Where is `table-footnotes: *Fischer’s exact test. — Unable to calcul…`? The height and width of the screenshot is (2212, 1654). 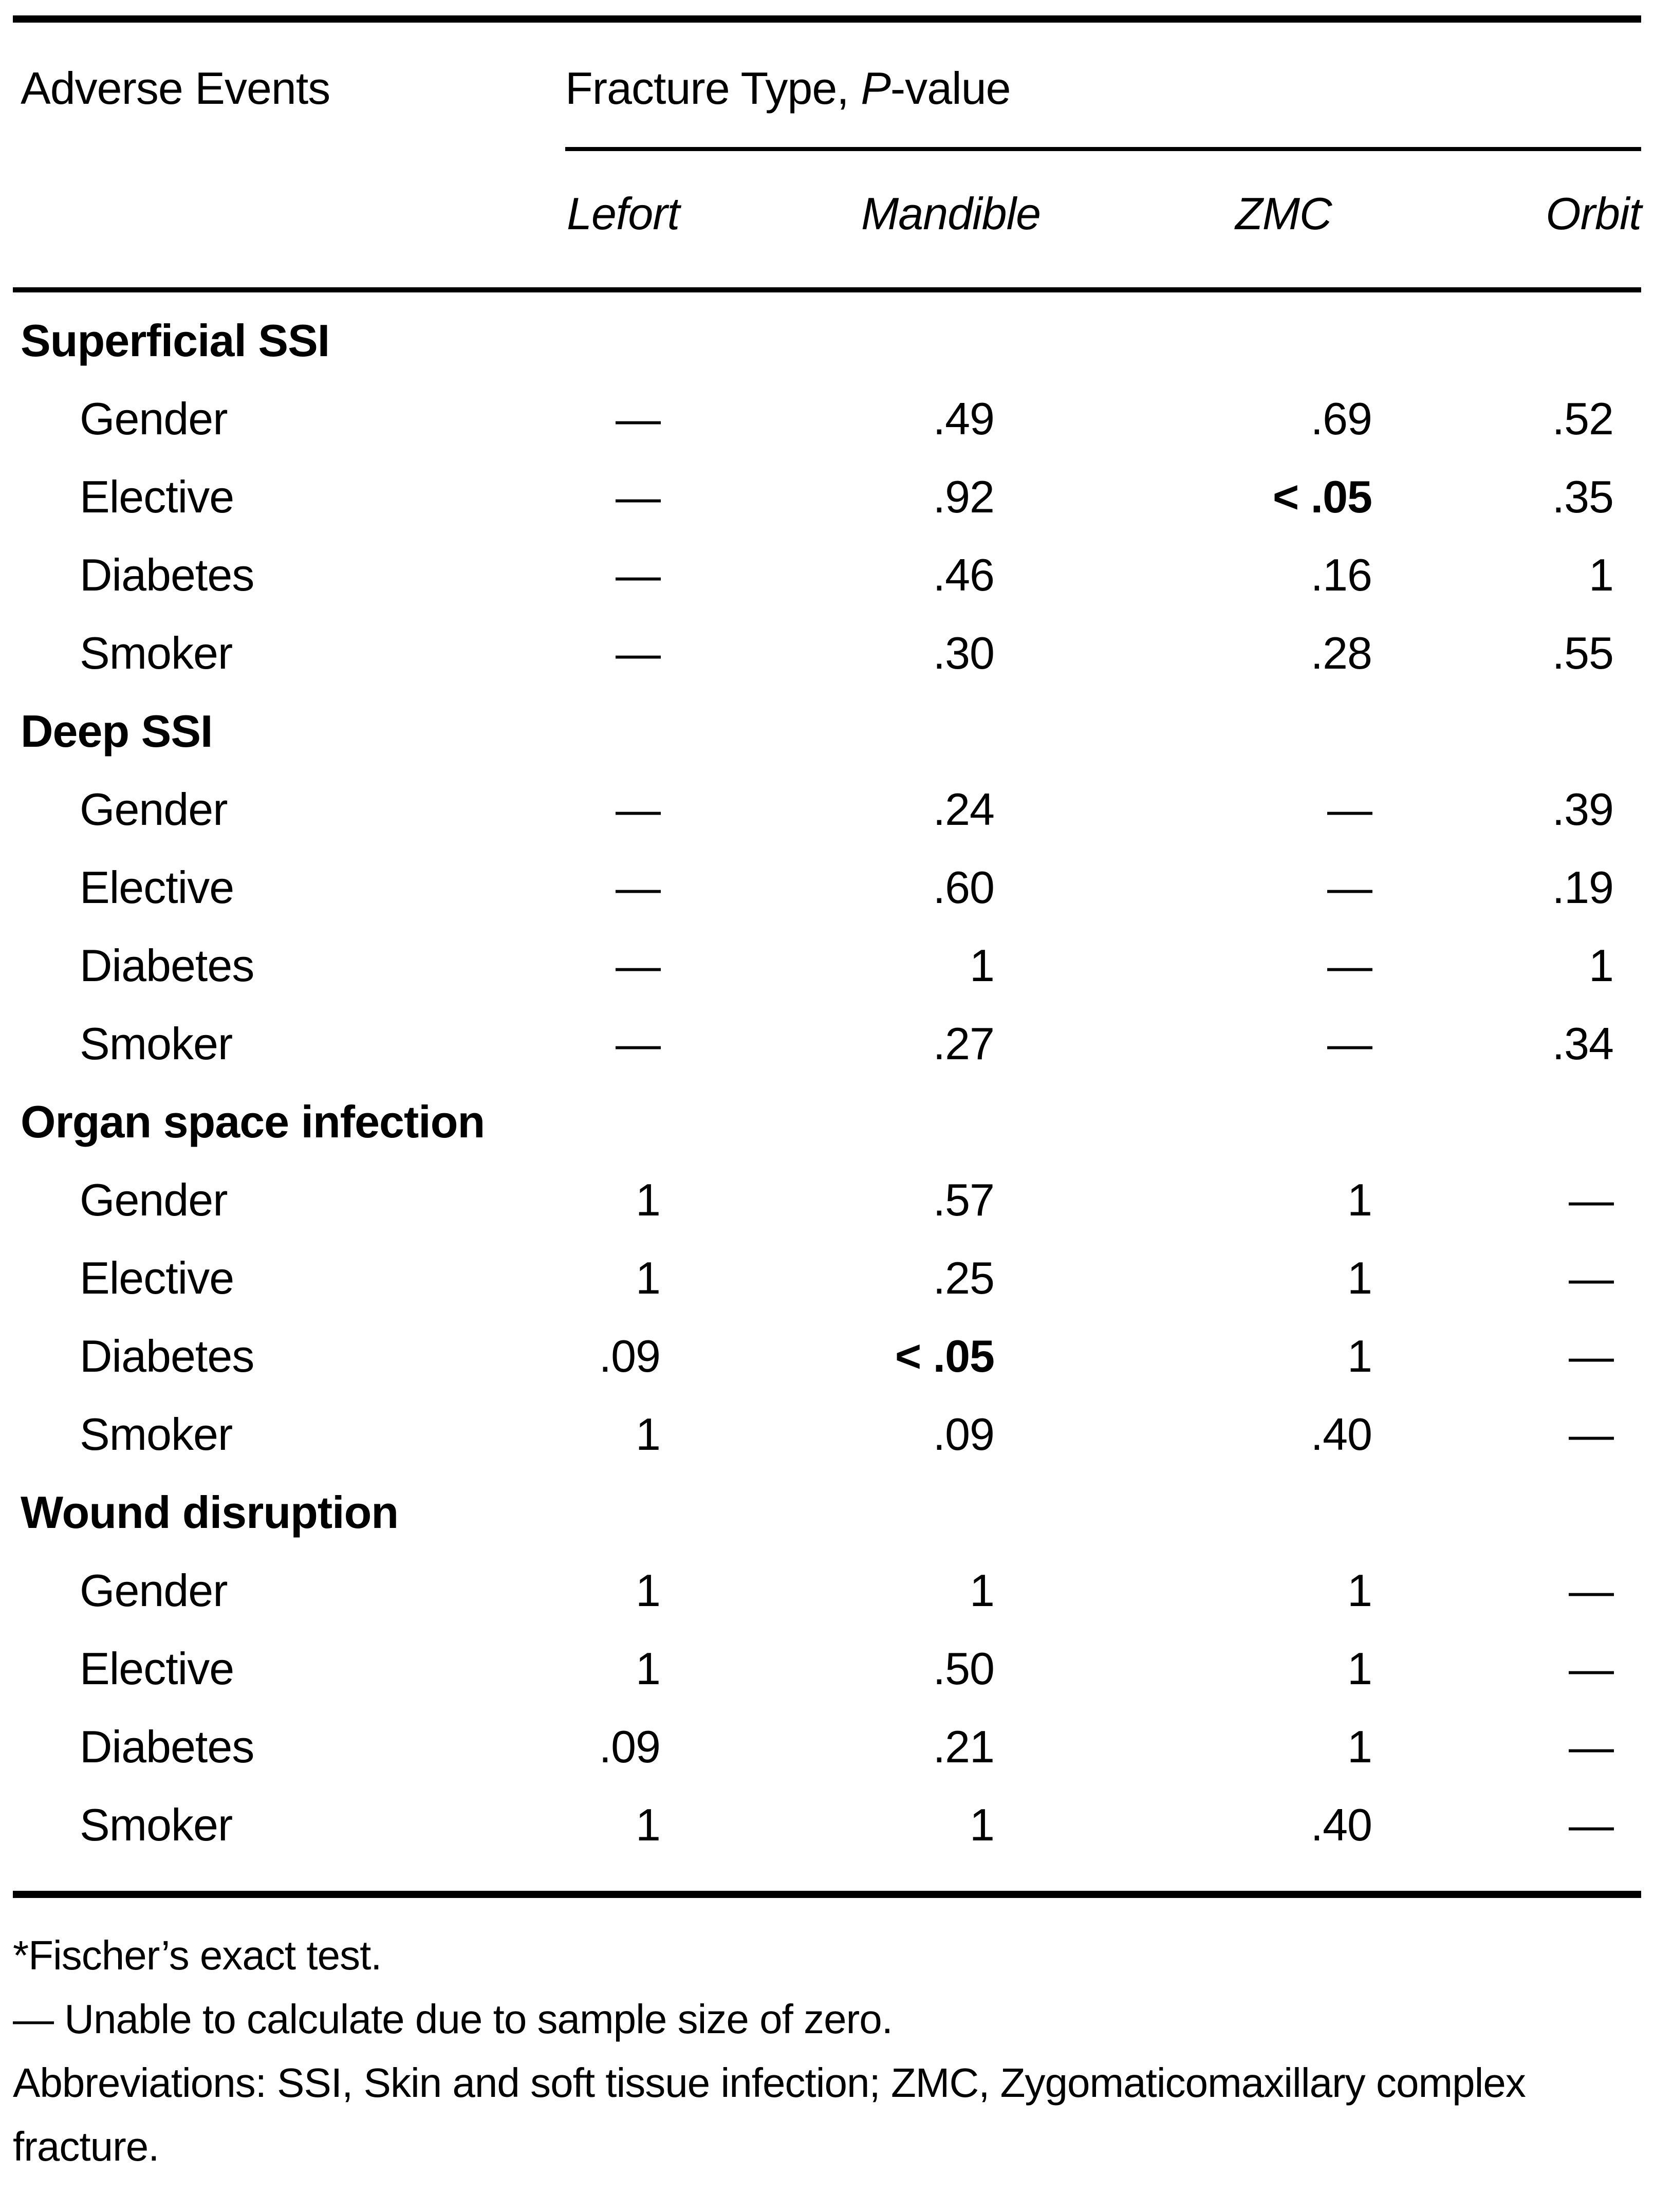 table-footnotes: *Fischer’s exact test. — Unable to calcul… is located at coordinates (827, 2051).